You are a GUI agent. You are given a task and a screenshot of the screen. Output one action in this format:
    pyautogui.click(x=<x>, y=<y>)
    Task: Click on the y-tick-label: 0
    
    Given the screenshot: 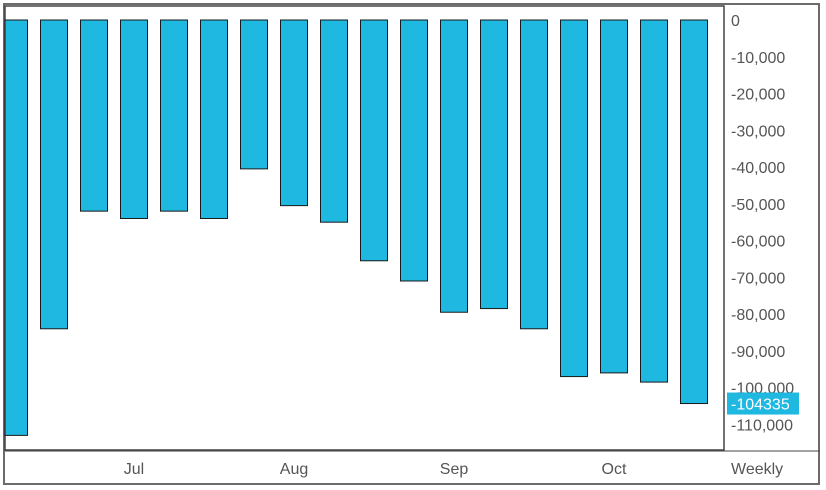 What is the action you would take?
    pyautogui.click(x=735, y=21)
    